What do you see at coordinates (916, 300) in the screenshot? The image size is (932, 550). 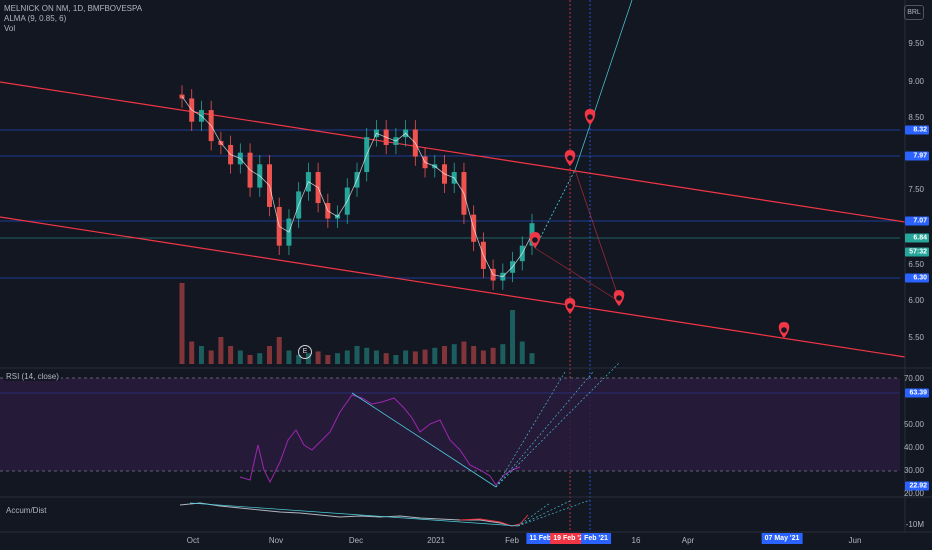 I see `price-tick: 6.00` at bounding box center [916, 300].